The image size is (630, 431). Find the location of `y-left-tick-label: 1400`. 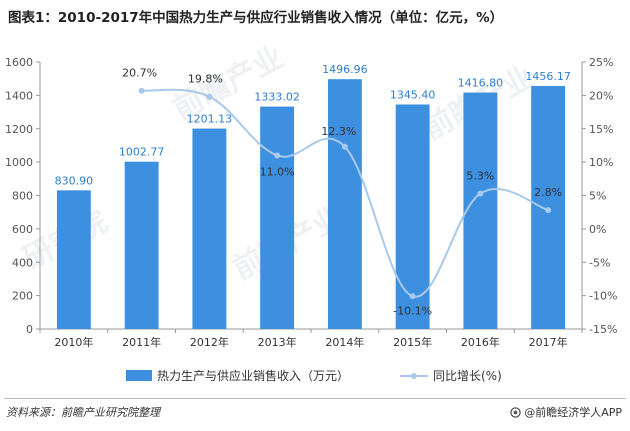

y-left-tick-label: 1400 is located at coordinates (19, 95).